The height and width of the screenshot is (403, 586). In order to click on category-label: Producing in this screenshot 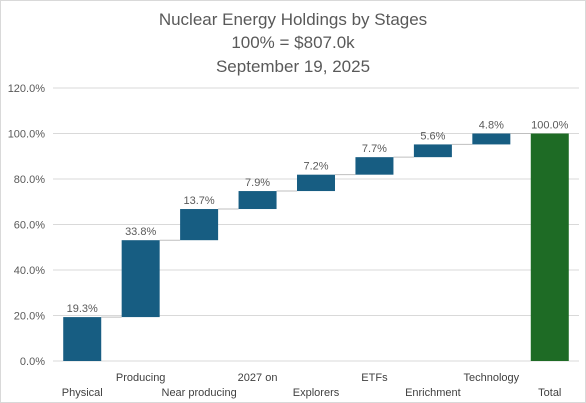, I will do `click(141, 378)`.